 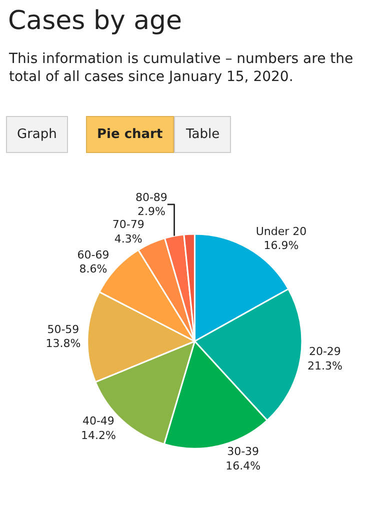 What do you see at coordinates (95, 21) in the screenshot?
I see `chart-title: Cases by age` at bounding box center [95, 21].